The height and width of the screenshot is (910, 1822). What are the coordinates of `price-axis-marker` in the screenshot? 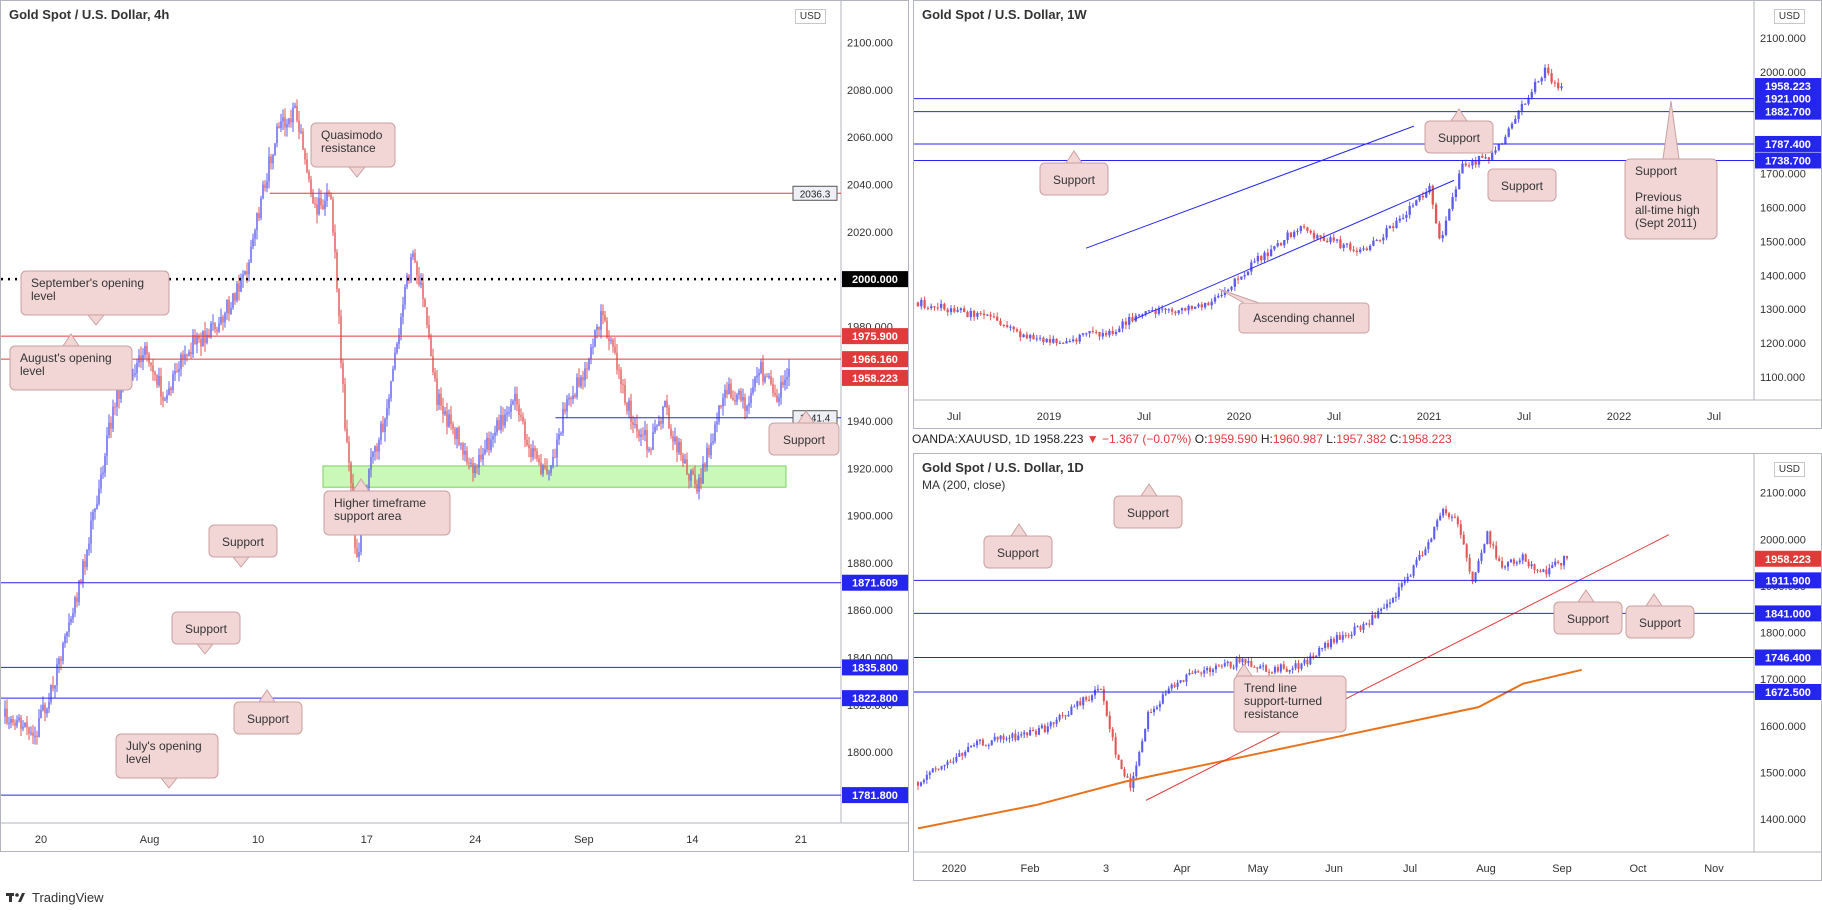 It's located at (875, 795).